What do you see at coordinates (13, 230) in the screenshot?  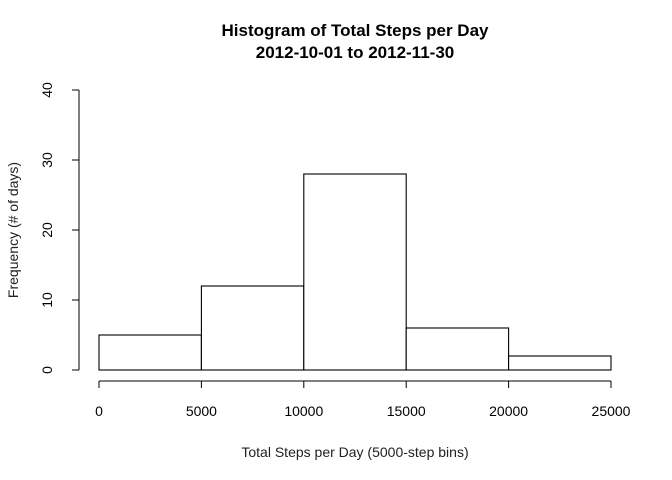 I see `y-axis-label: Frequency (# of days)` at bounding box center [13, 230].